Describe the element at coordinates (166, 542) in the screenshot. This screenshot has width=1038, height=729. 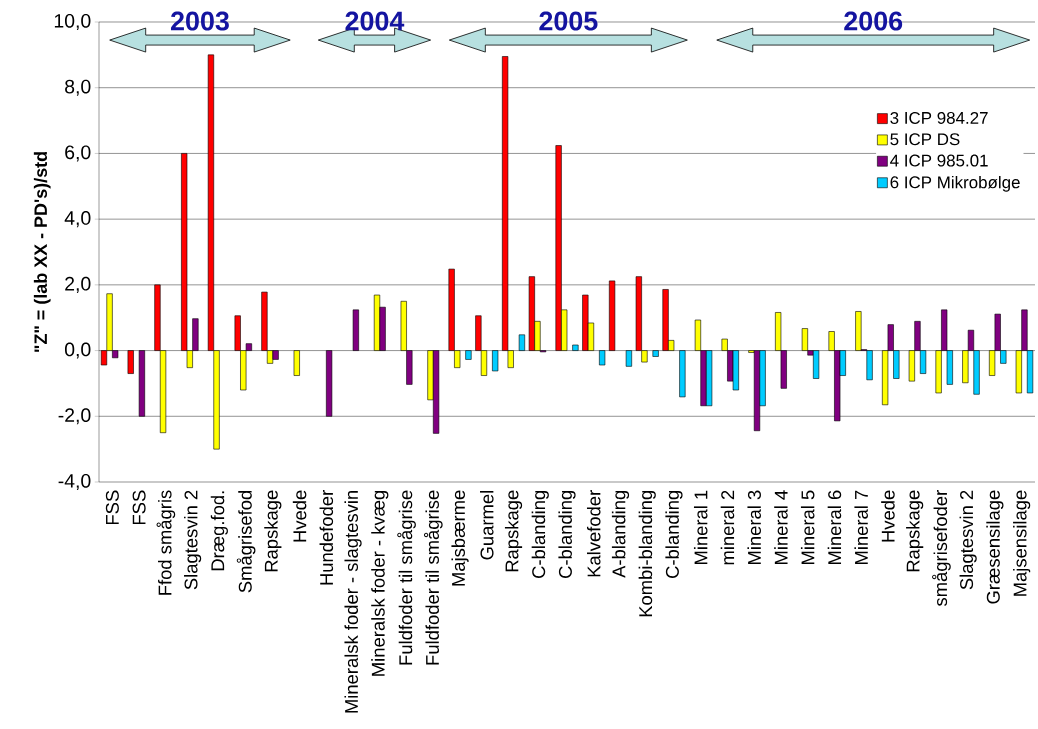
I see `x-tick-label: Ffod smågris` at that location.